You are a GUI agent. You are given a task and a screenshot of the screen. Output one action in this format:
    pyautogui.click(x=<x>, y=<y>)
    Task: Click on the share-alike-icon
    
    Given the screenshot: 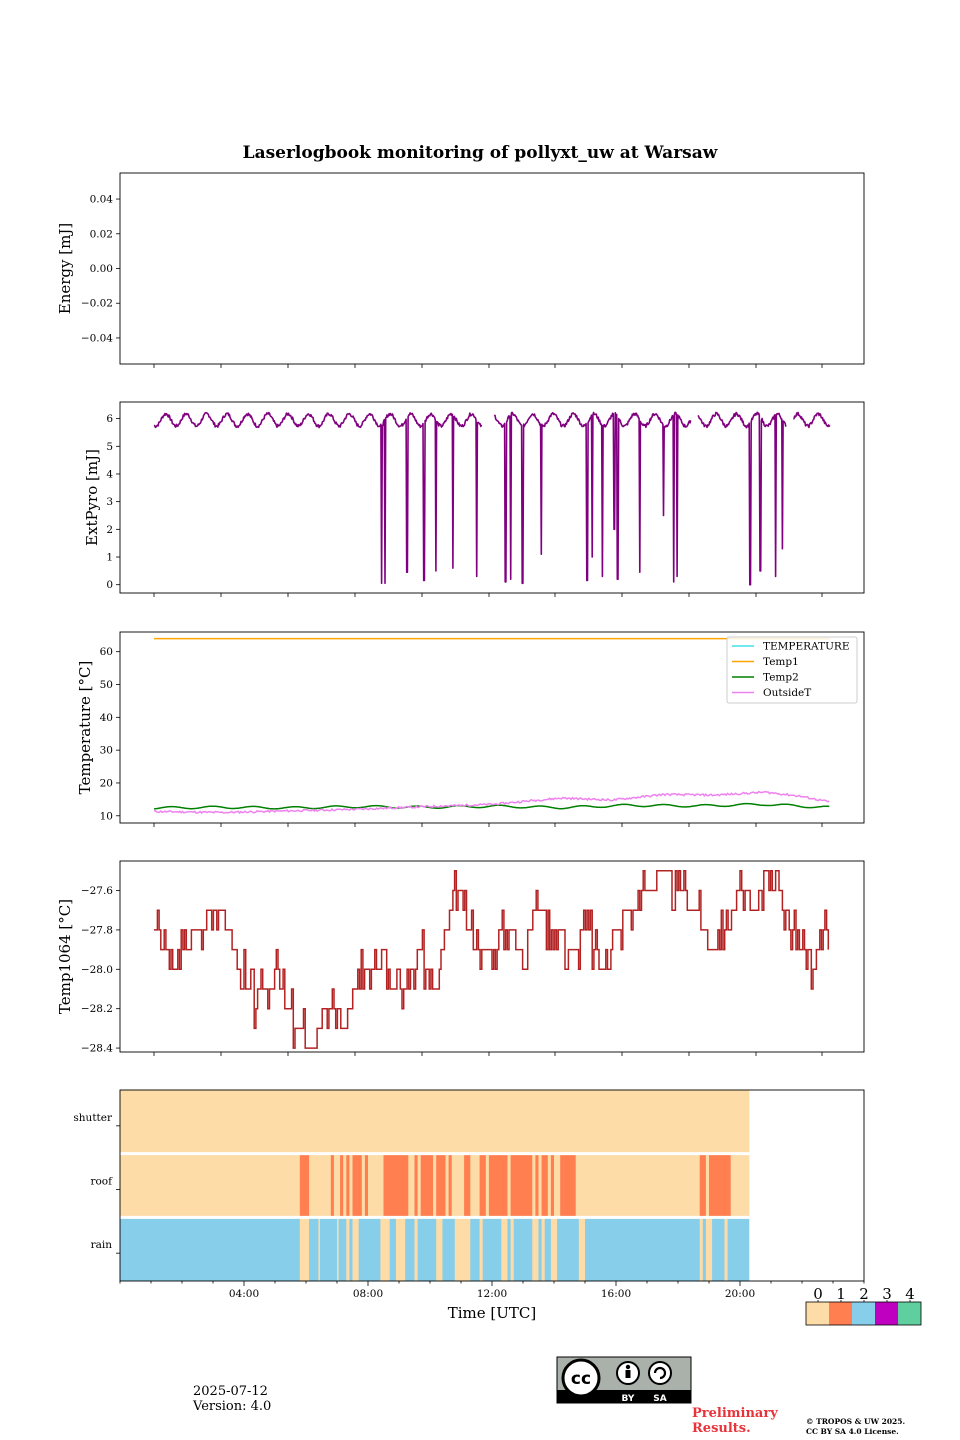 What is the action you would take?
    pyautogui.click(x=660, y=1373)
    